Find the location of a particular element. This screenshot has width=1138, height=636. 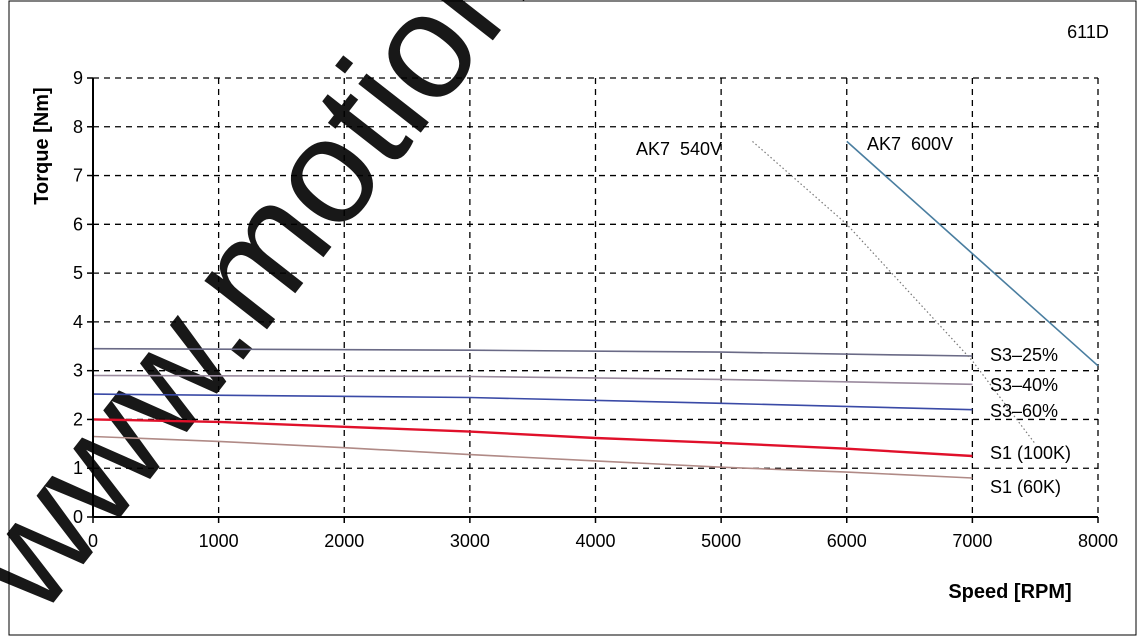

annotation-s3-25: S3–25% is located at coordinates (1024, 355).